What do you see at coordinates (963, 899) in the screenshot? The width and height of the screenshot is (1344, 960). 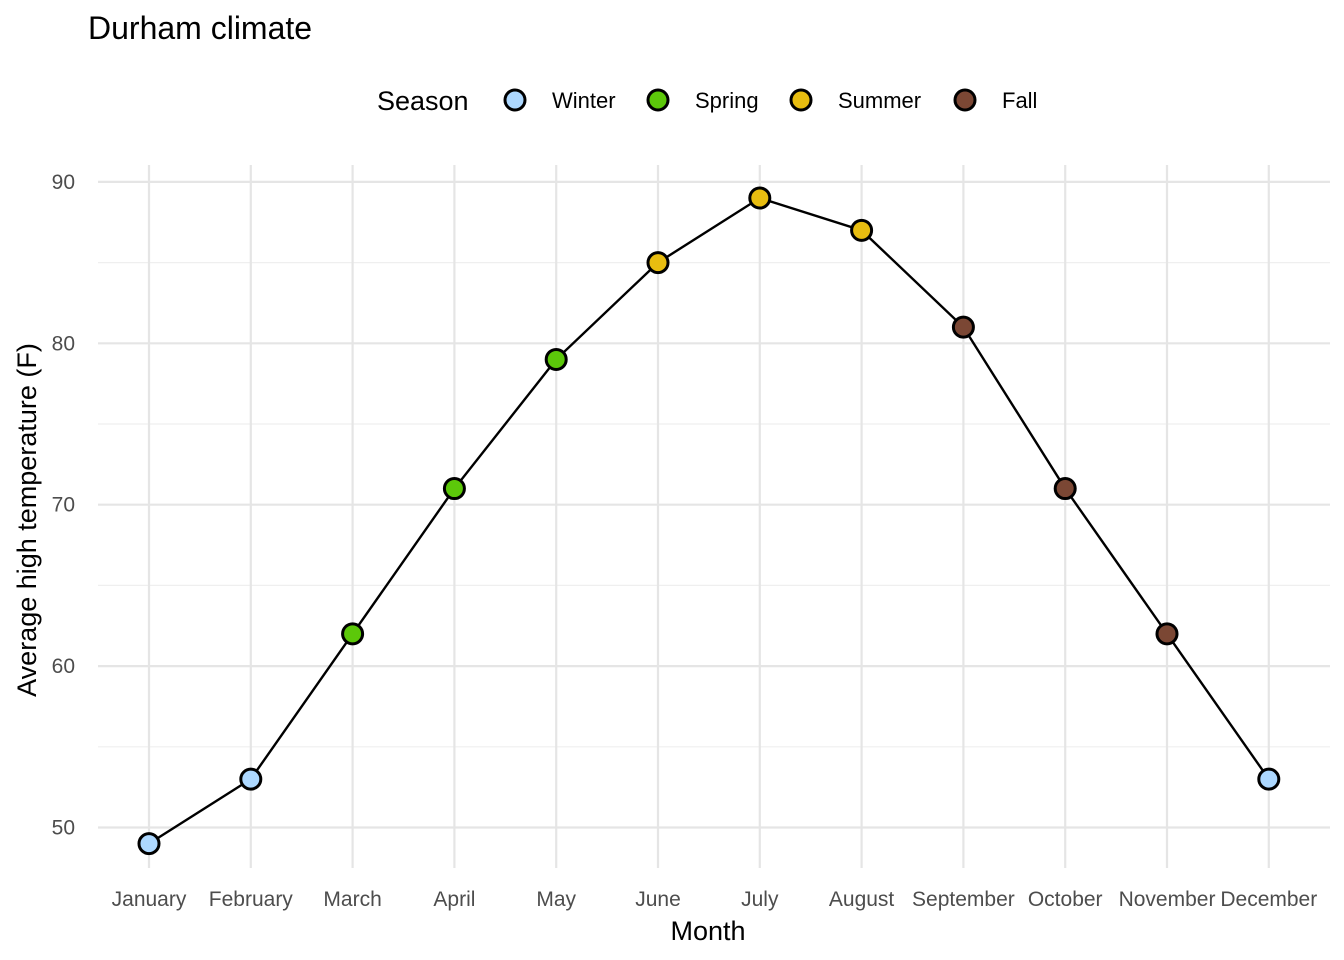 I see `x-tick-label: September` at bounding box center [963, 899].